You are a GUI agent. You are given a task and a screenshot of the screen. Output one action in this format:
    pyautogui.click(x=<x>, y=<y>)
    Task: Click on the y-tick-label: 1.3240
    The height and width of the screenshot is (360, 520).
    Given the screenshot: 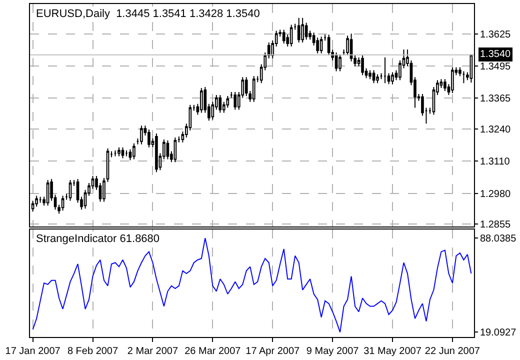 What is the action you would take?
    pyautogui.click(x=496, y=130)
    